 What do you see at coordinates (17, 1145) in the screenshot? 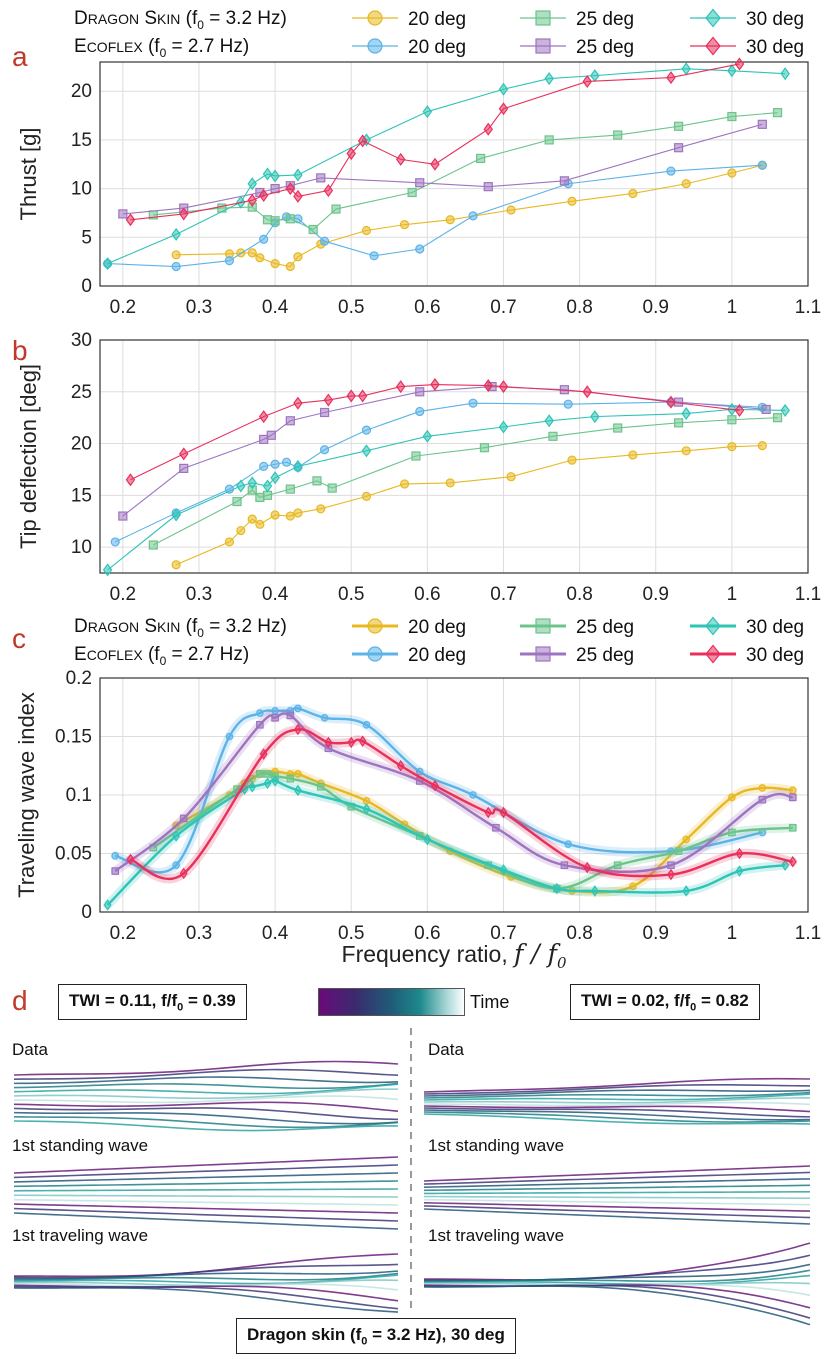
I see `left-standing-ord: 1` at bounding box center [17, 1145].